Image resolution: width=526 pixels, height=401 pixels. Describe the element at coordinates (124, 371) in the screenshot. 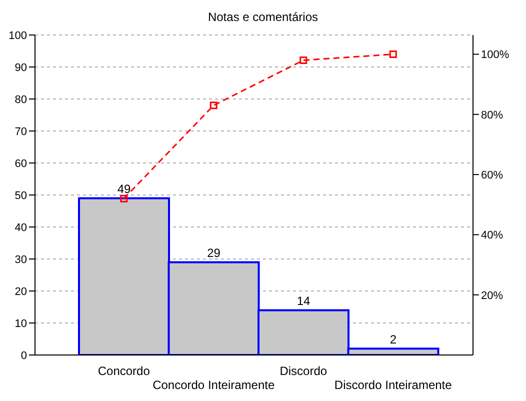

I see `x-tick-label: Concordo` at that location.